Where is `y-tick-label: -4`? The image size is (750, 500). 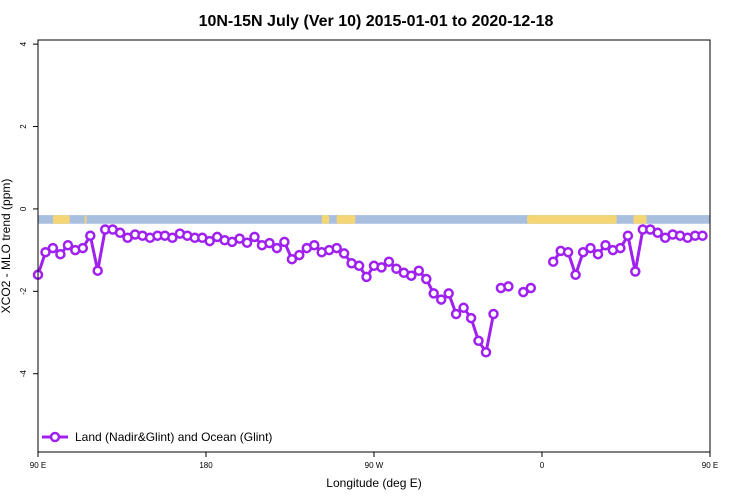
y-tick-label: -4 is located at coordinates (23, 374).